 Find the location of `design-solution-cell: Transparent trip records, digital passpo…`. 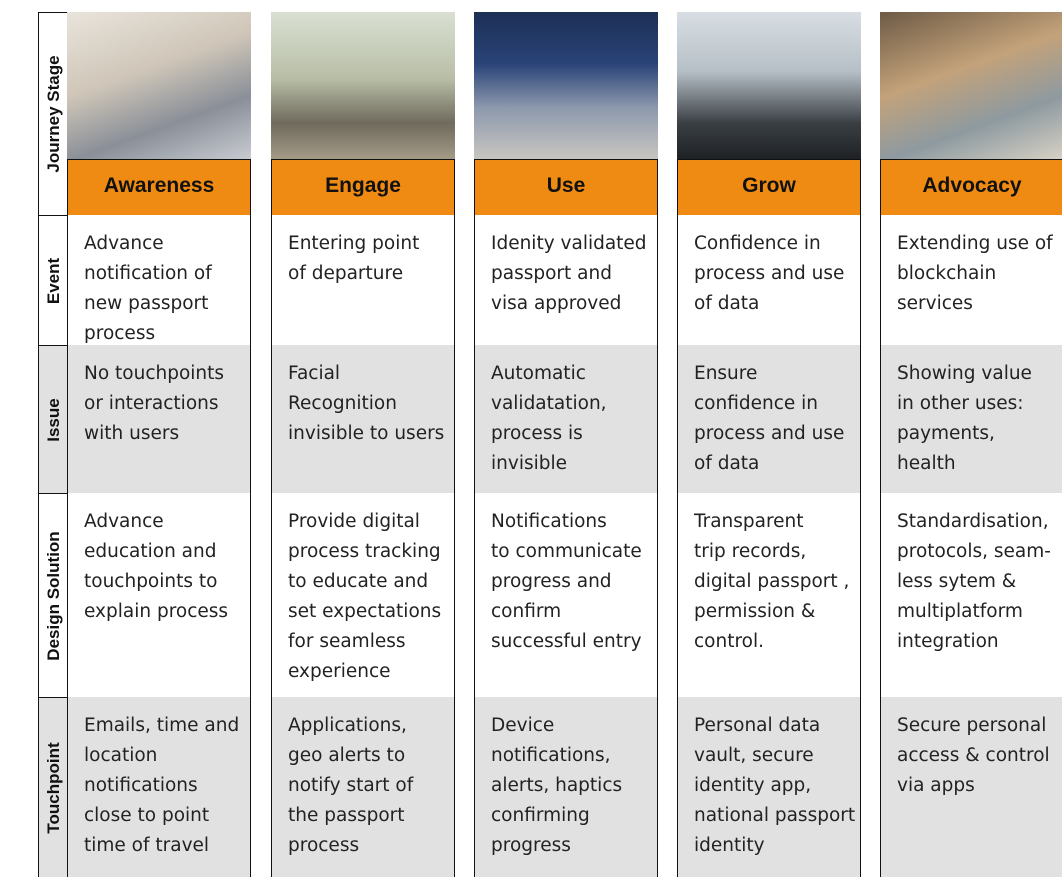

design-solution-cell: Transparent trip records, digital passpo… is located at coordinates (769, 595).